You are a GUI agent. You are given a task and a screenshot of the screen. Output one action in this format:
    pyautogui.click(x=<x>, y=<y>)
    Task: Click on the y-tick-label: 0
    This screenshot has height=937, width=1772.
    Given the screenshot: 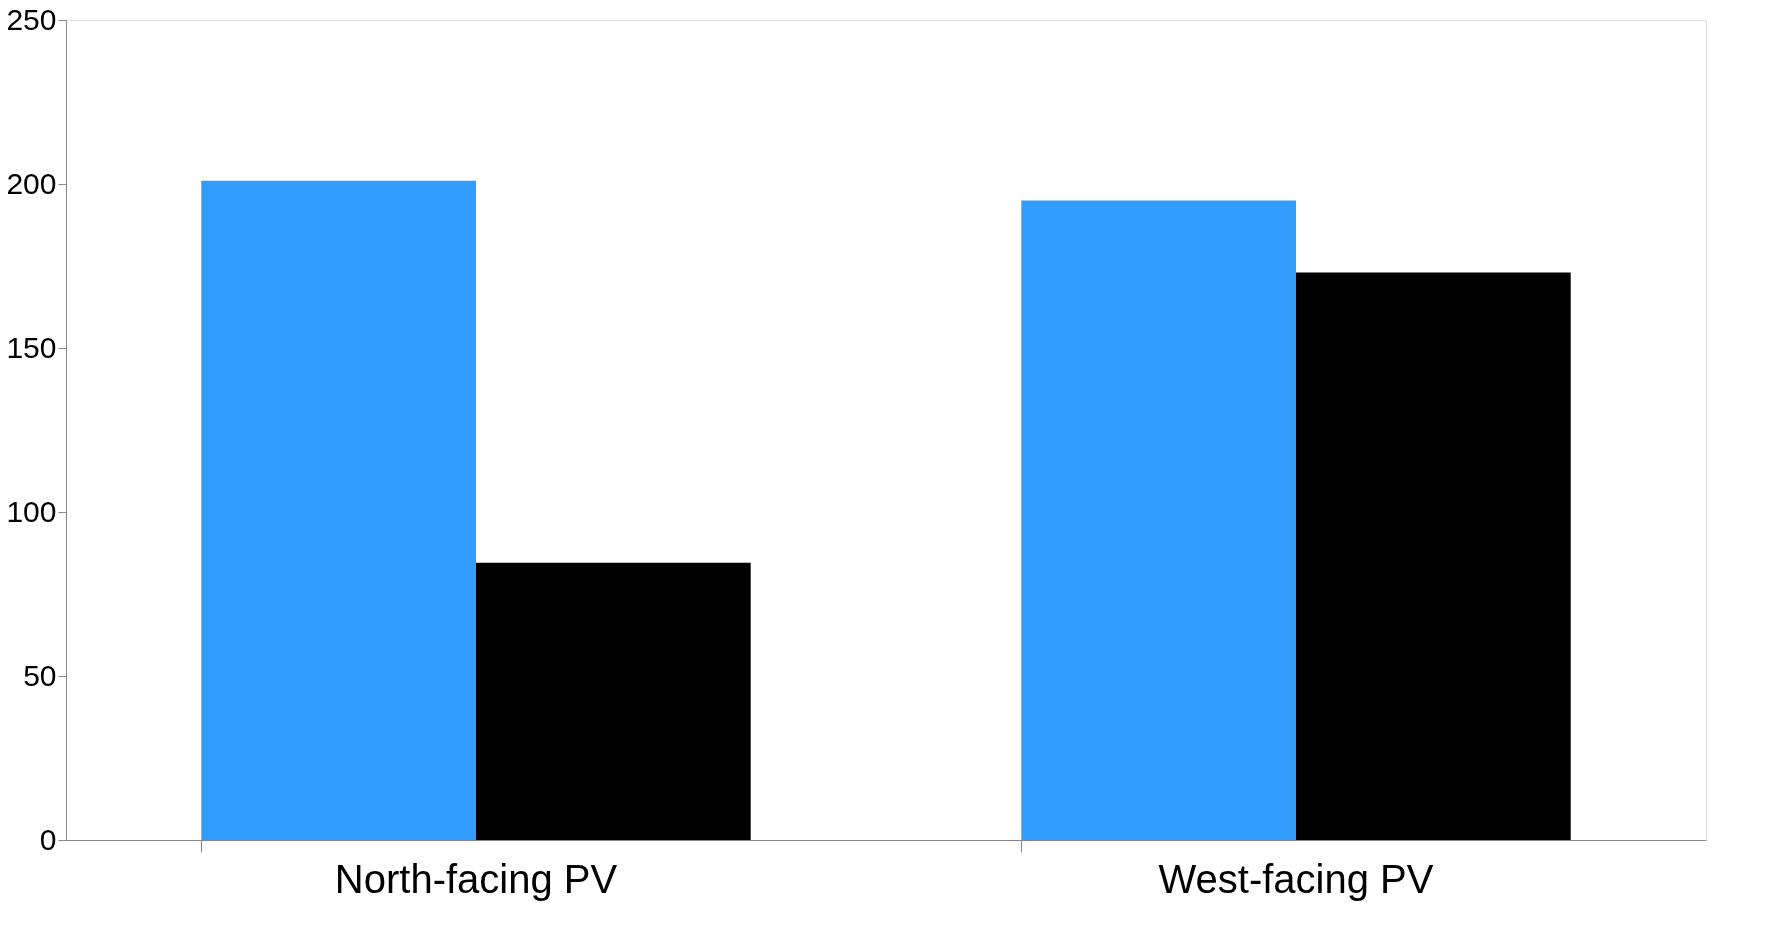 What is the action you would take?
    pyautogui.click(x=48, y=839)
    